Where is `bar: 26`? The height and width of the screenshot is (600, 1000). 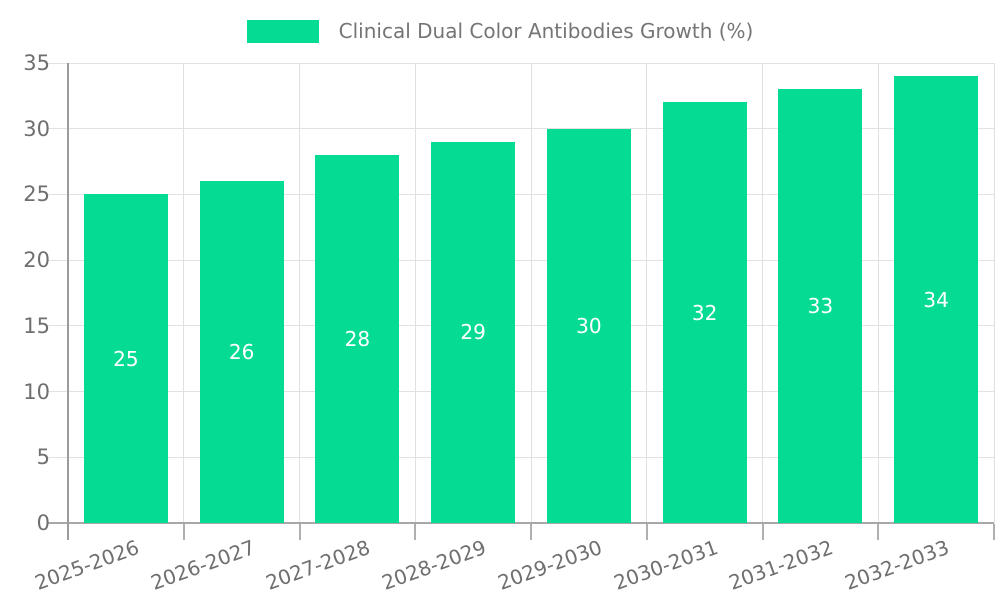 bar: 26 is located at coordinates (241, 352).